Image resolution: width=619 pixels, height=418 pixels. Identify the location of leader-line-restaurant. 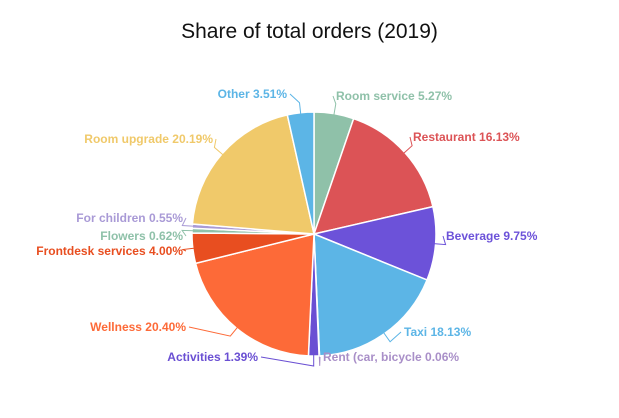
(407, 145).